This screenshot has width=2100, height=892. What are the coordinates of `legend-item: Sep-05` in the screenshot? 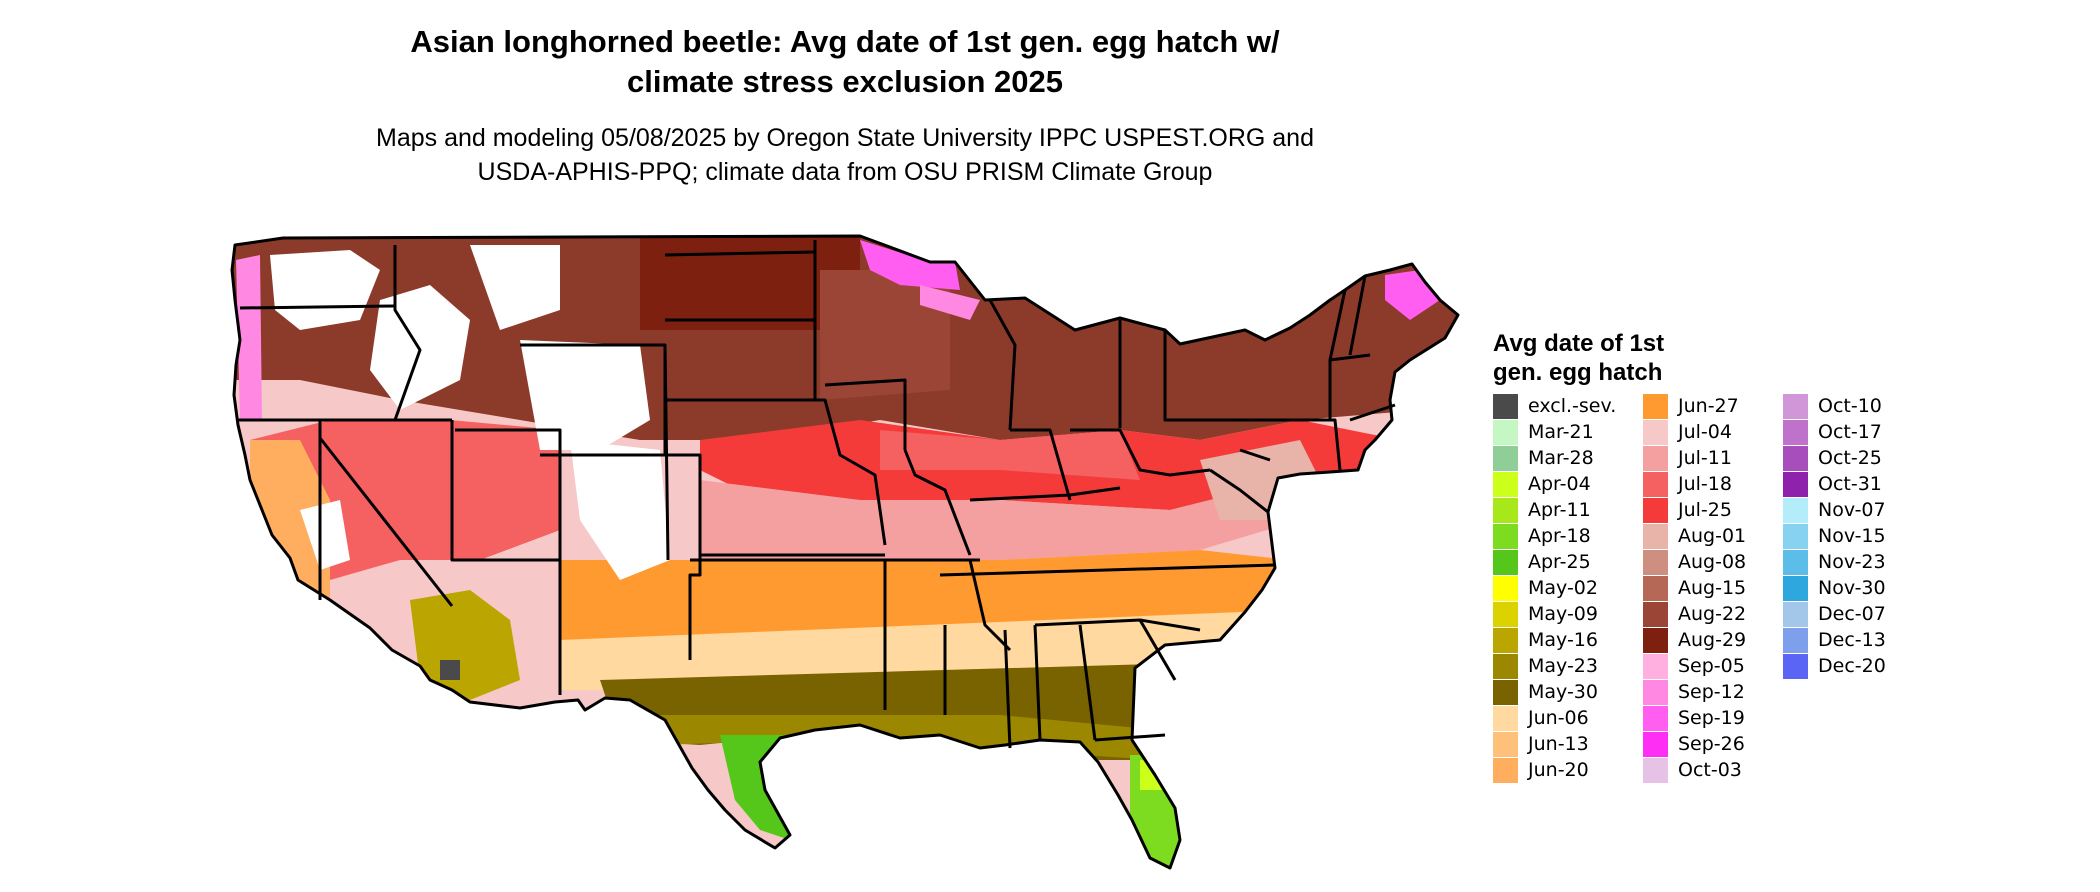 It's located at (1713, 666).